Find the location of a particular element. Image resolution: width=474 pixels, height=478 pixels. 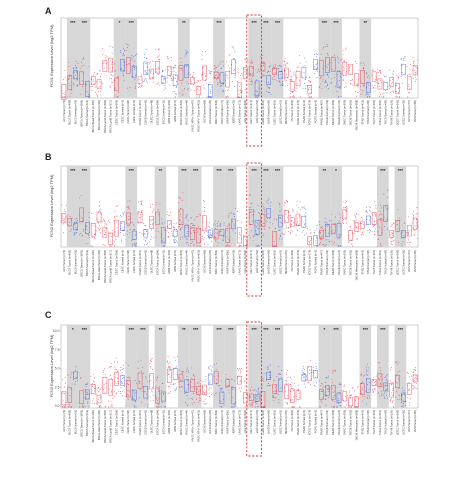

x-category-label: PAAD.Tumor (n=178) is located at coordinates (298, 112).